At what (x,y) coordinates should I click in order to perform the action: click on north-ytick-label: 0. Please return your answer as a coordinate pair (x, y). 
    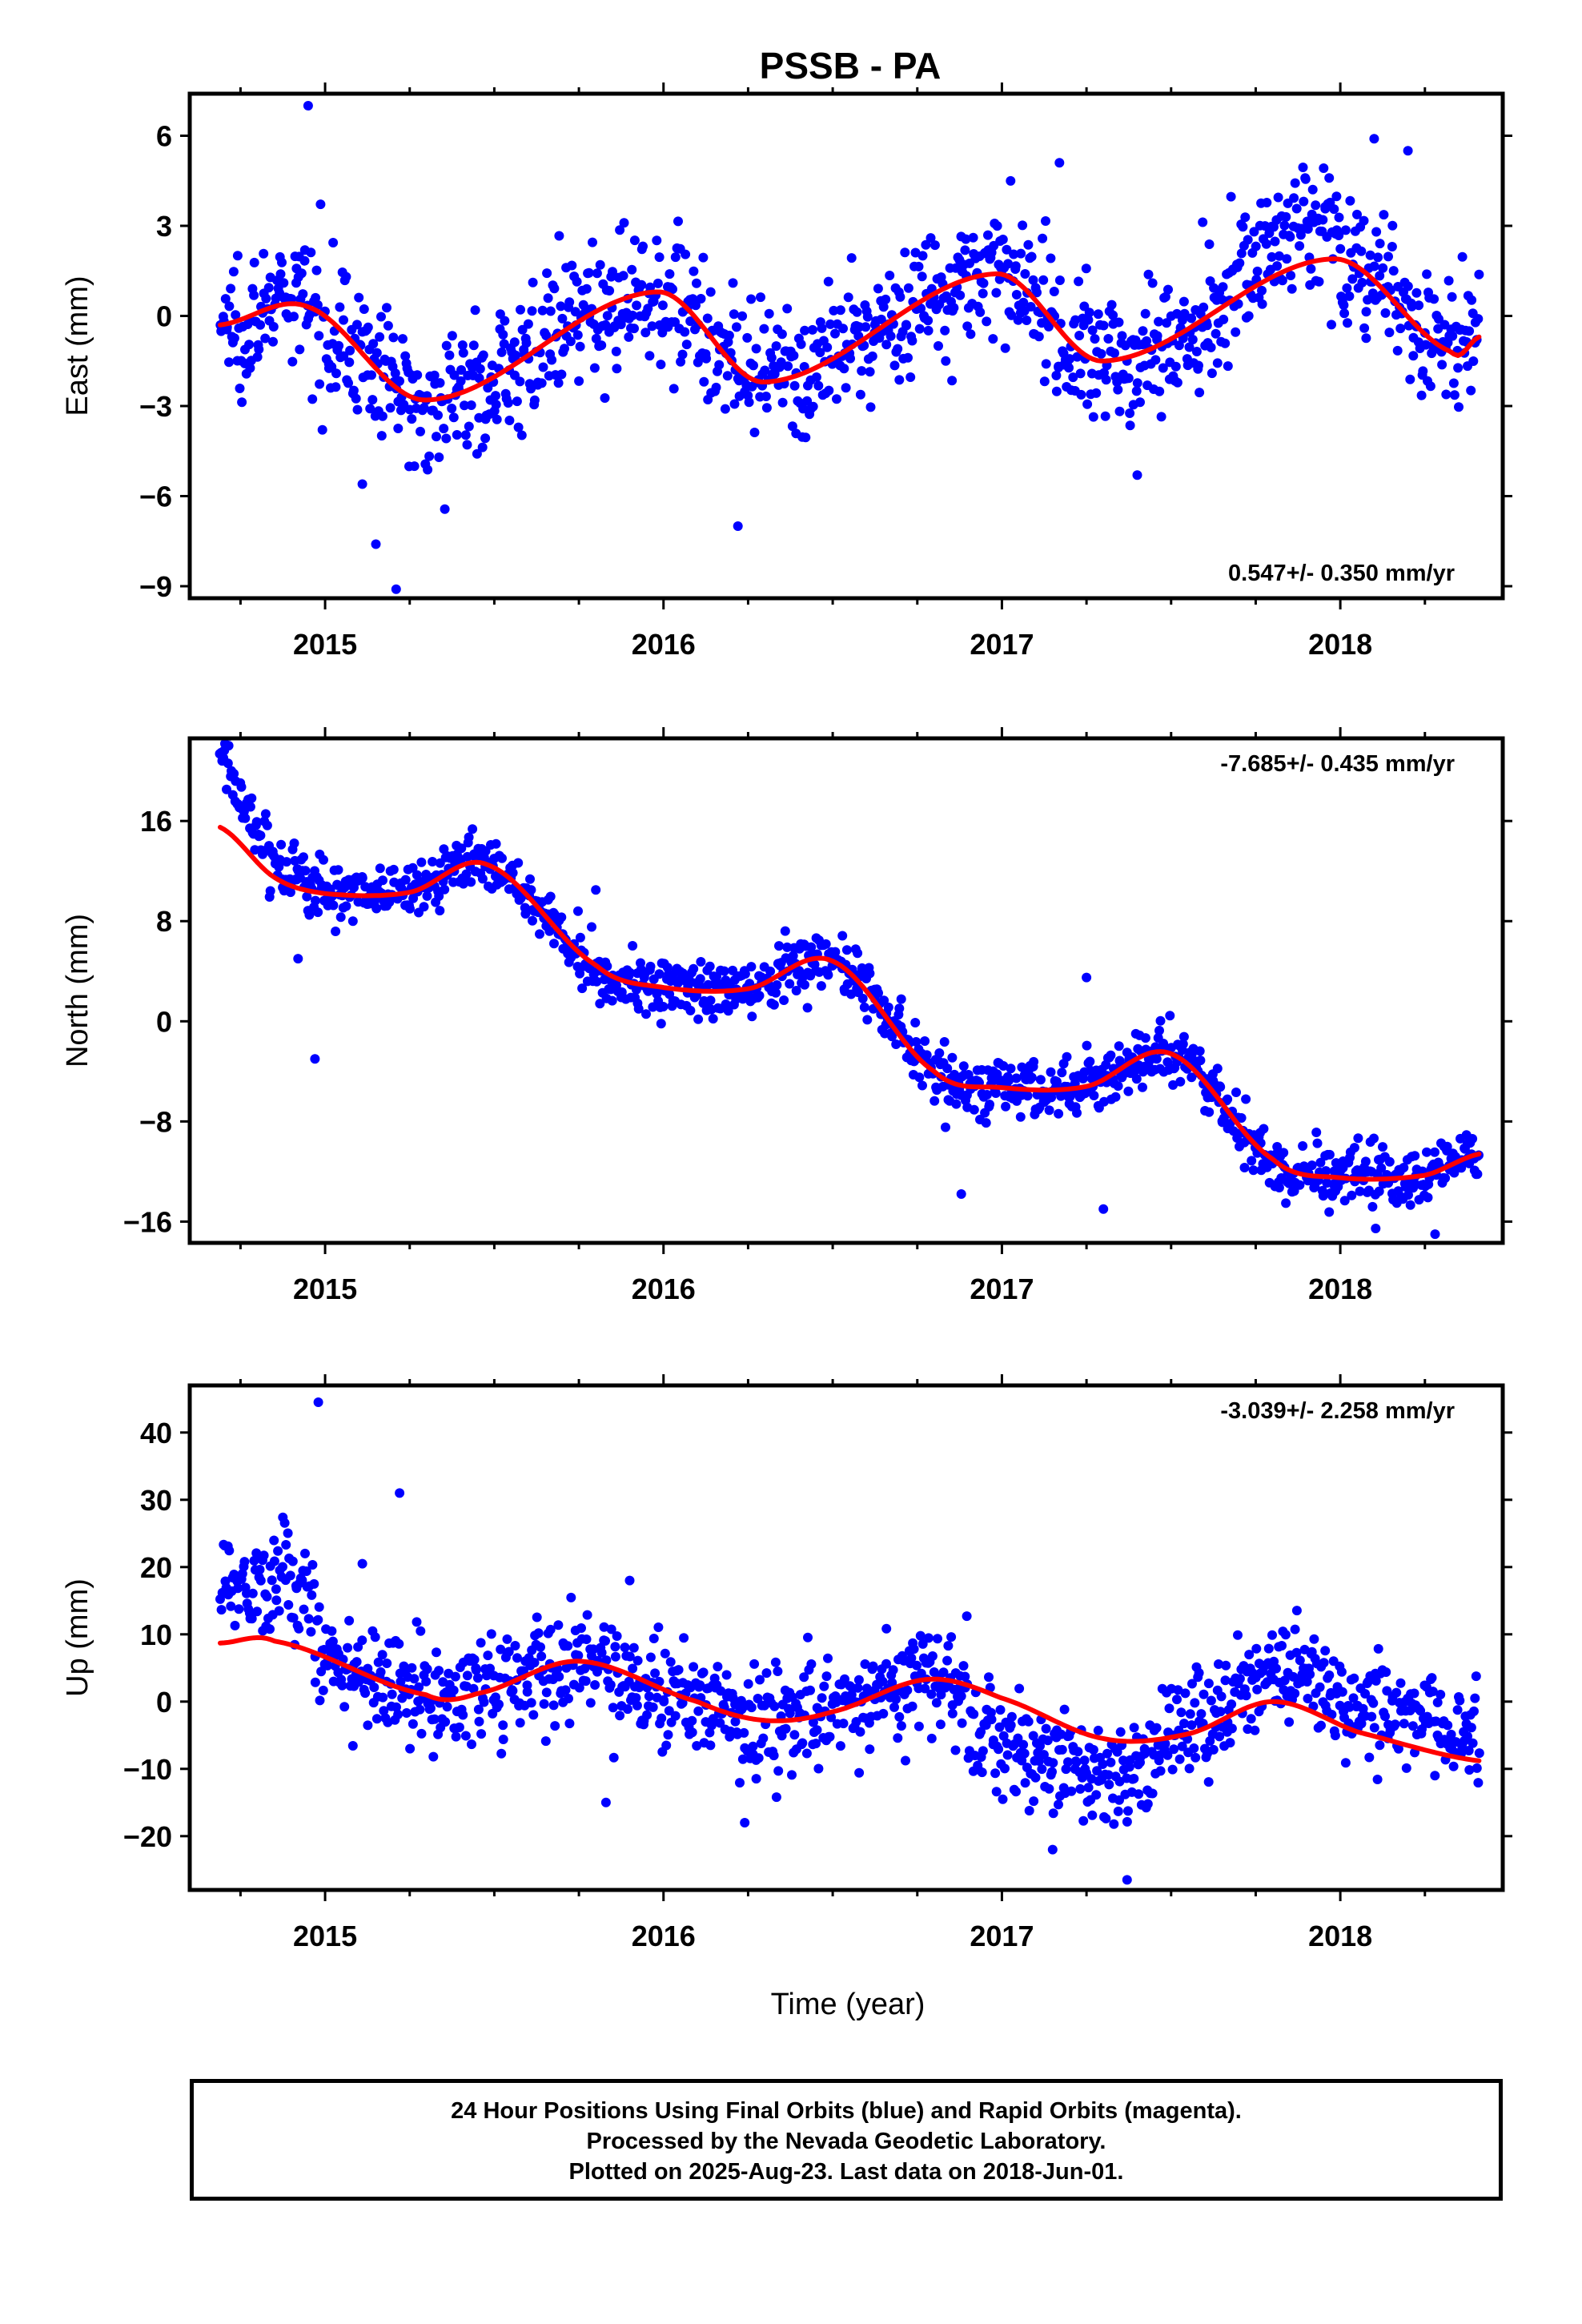
    Looking at the image, I should click on (164, 1021).